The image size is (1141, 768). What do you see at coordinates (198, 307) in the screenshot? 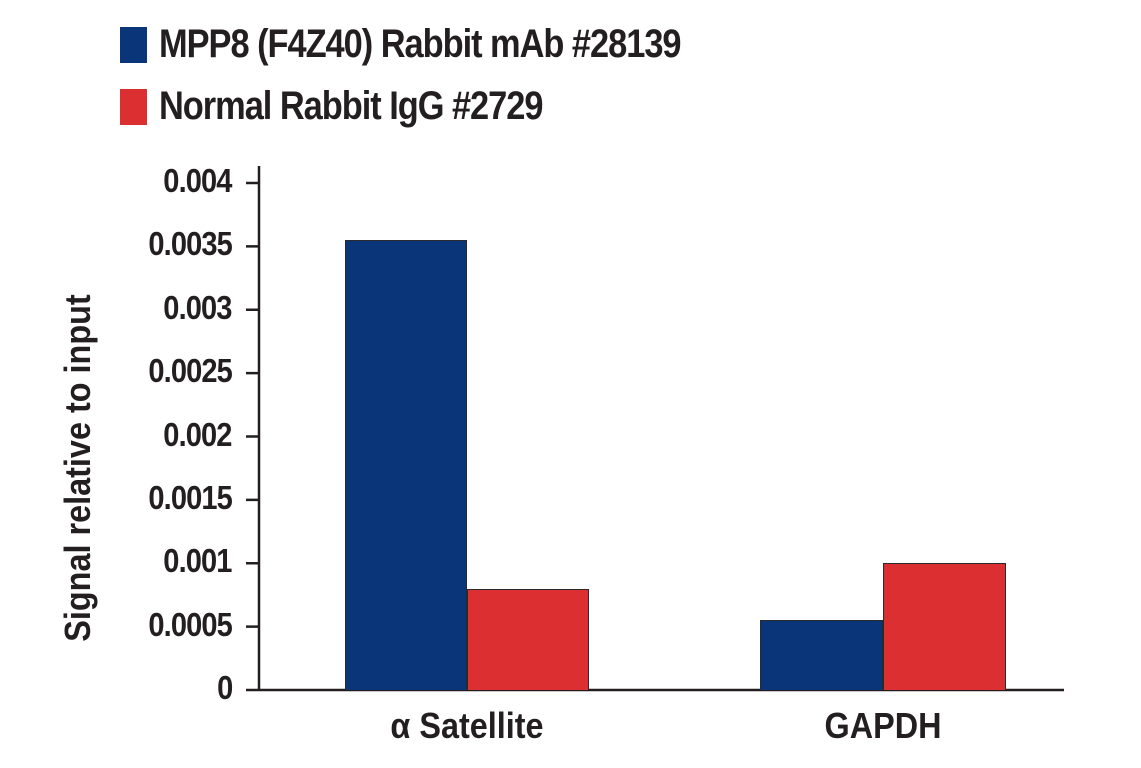
I see `y-tick-label: 0.003` at bounding box center [198, 307].